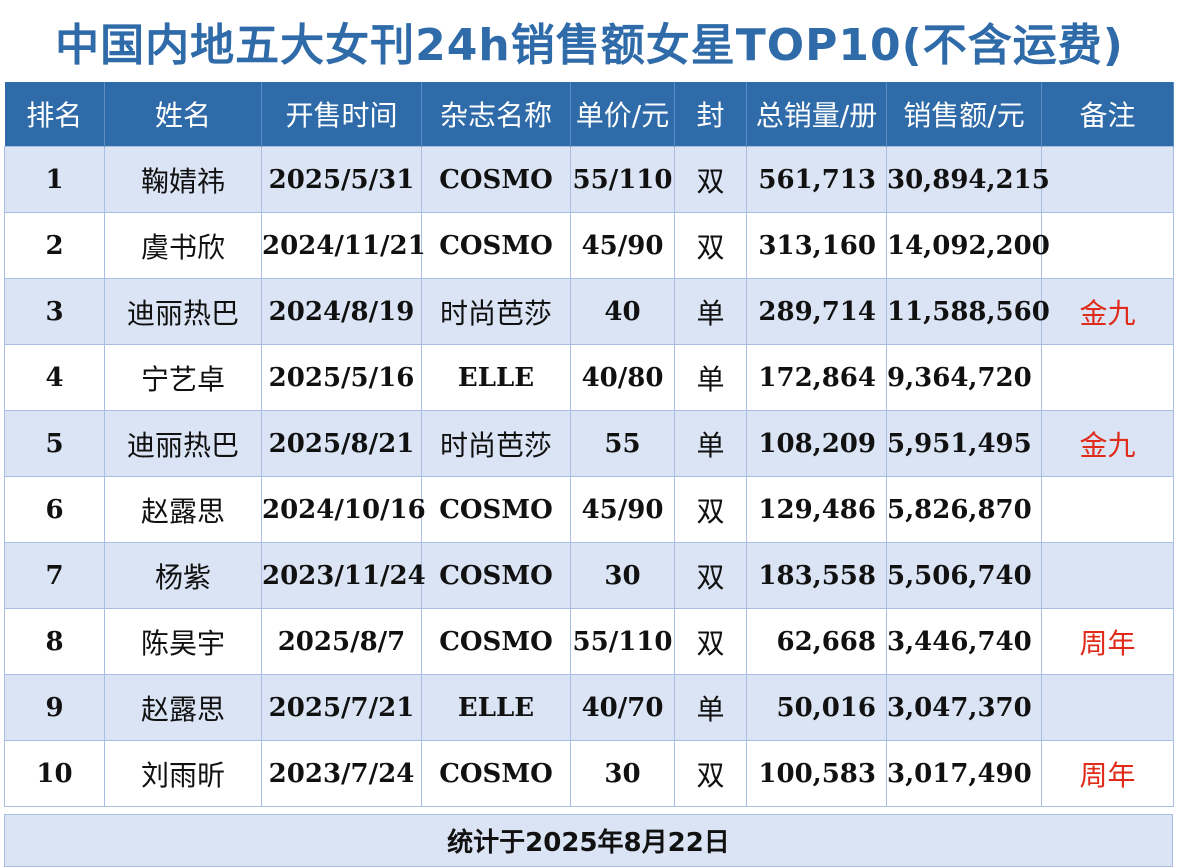 This screenshot has width=1179, height=867. I want to click on cell-revenue: 9,364,720, so click(964, 377).